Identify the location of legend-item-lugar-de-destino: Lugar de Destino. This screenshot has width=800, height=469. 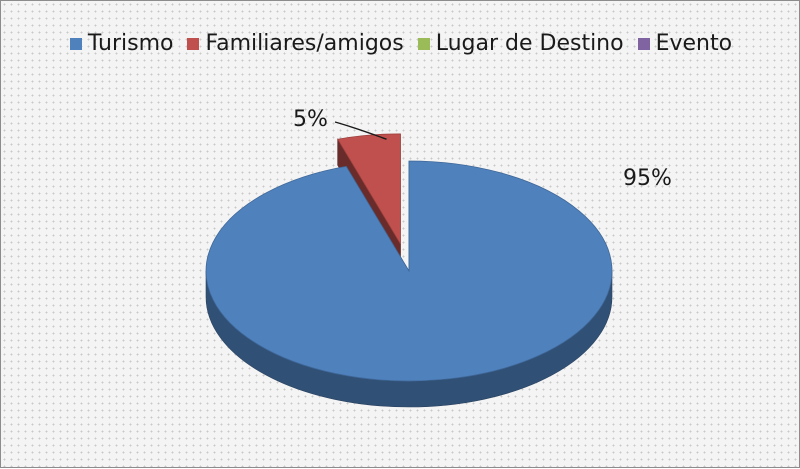
(520, 43).